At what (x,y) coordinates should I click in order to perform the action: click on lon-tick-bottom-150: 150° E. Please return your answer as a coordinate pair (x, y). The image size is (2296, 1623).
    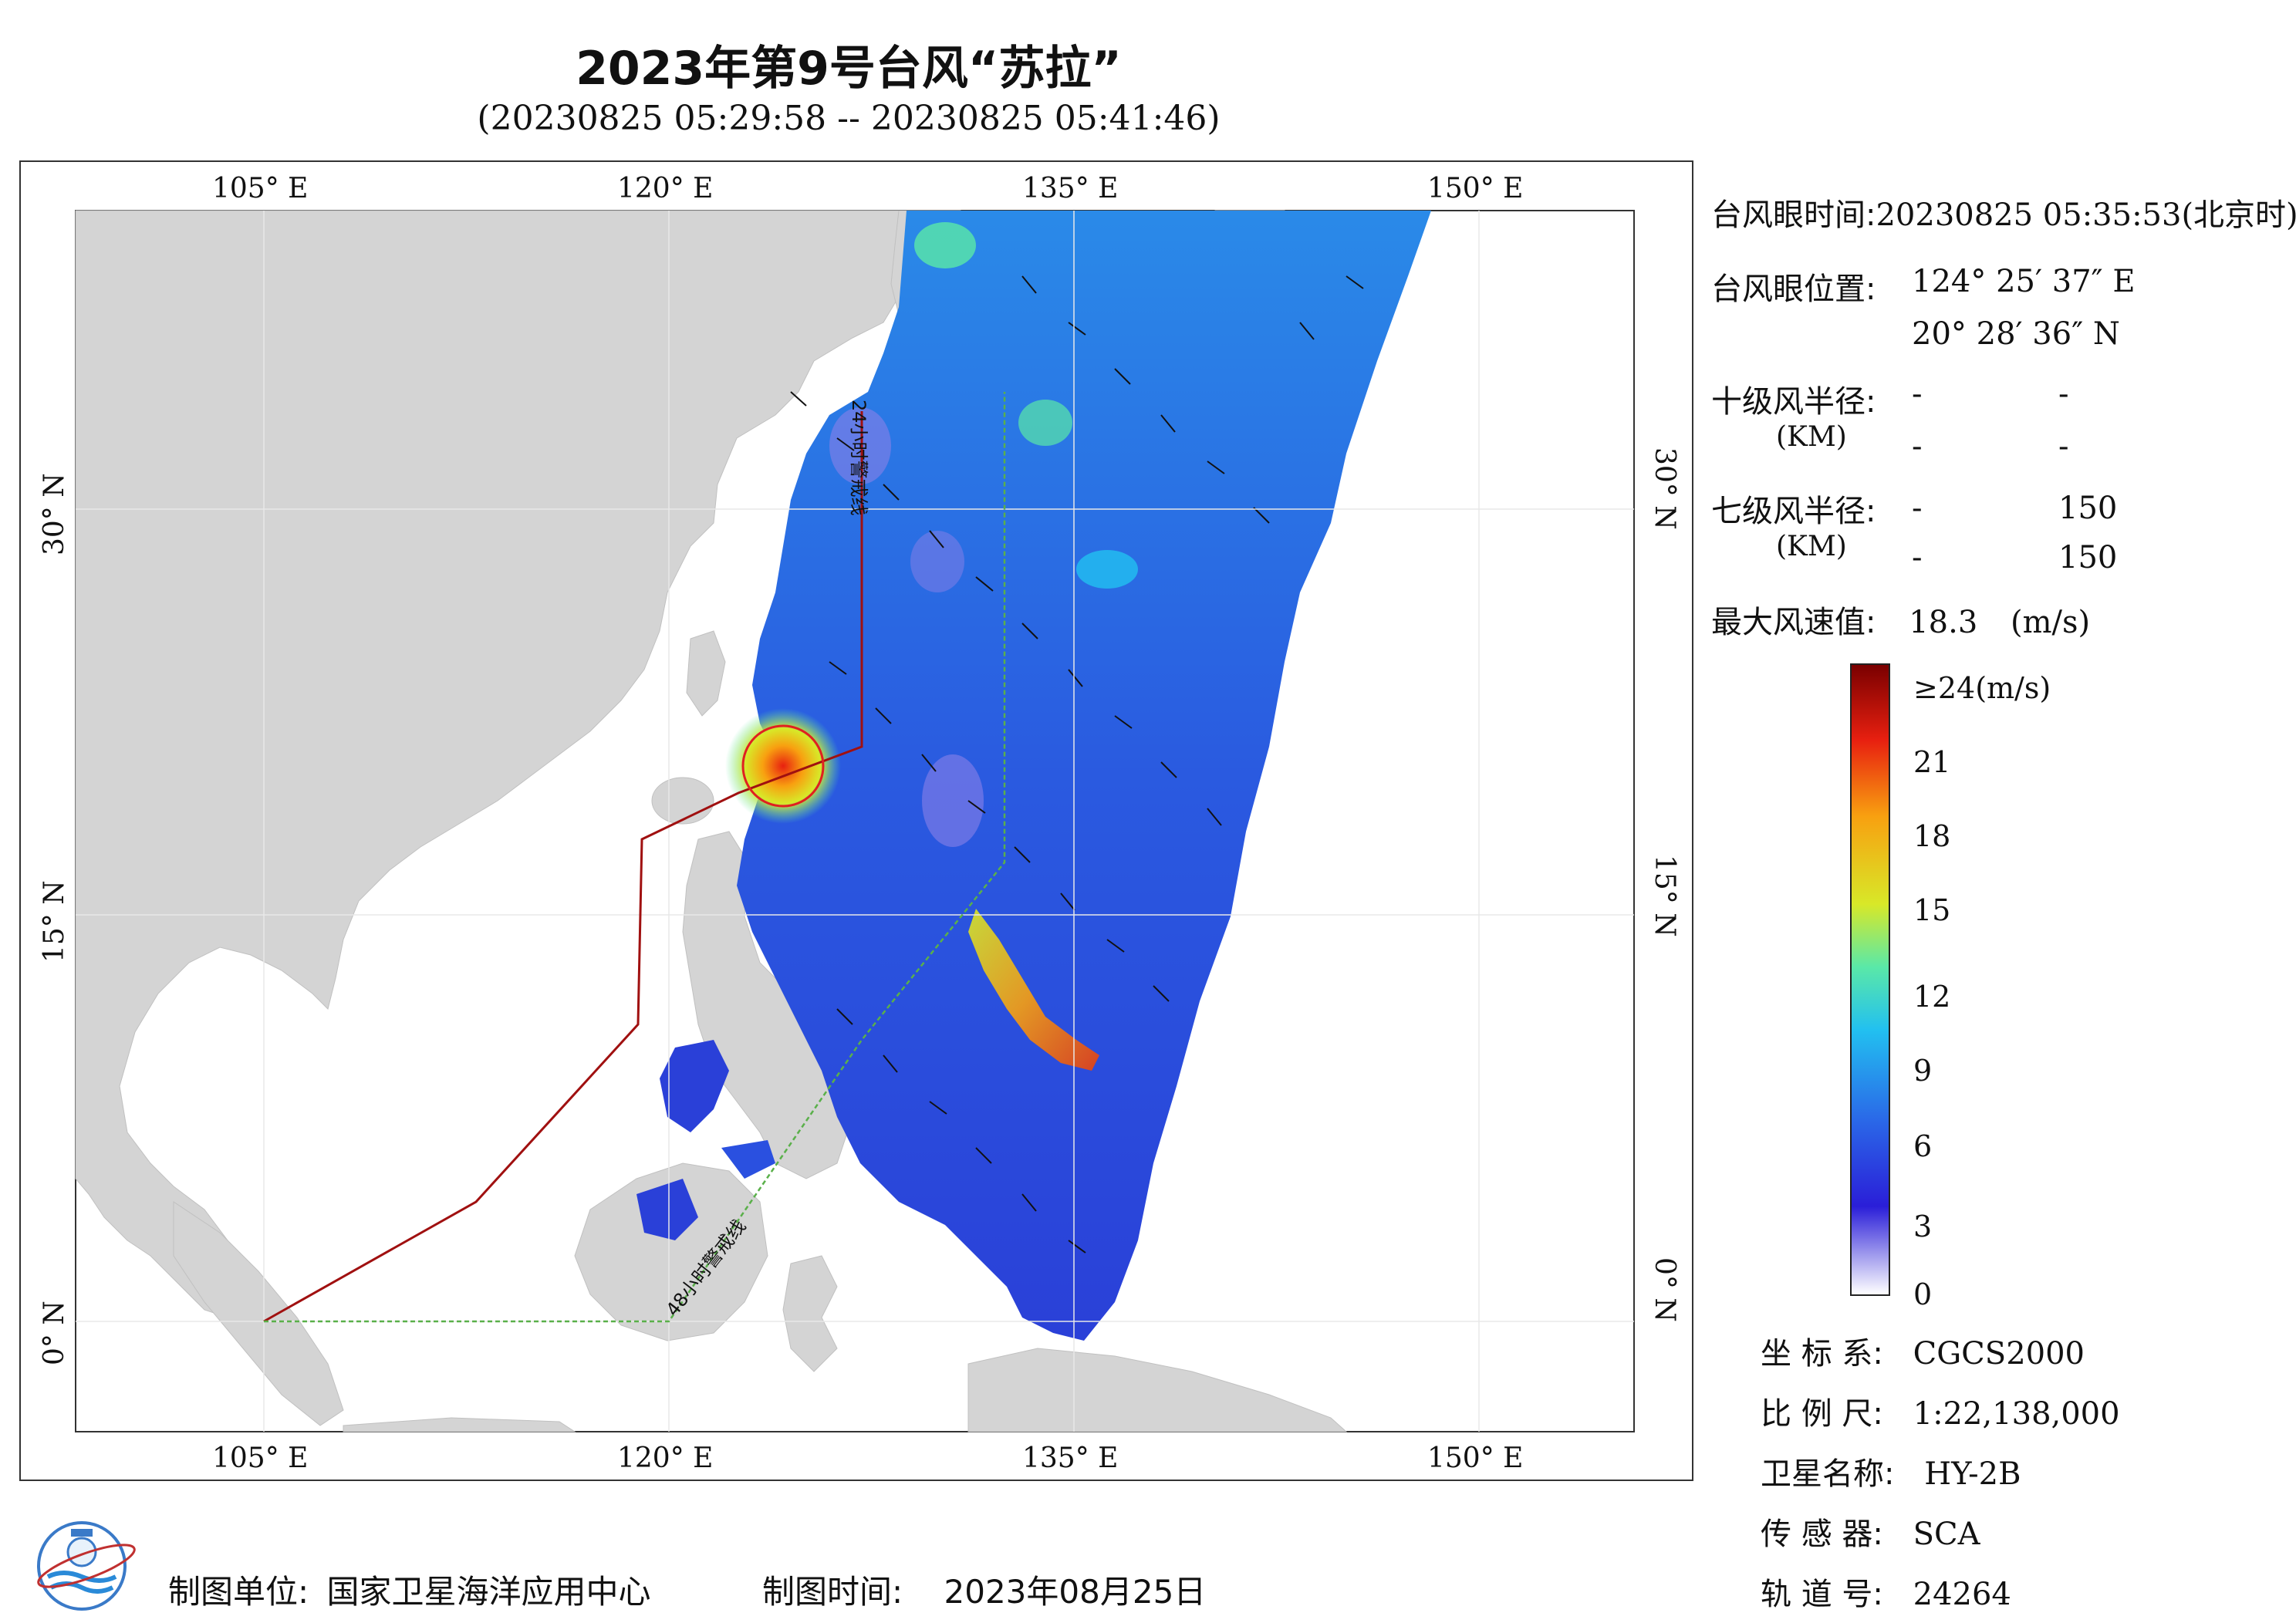
    Looking at the image, I should click on (1475, 1458).